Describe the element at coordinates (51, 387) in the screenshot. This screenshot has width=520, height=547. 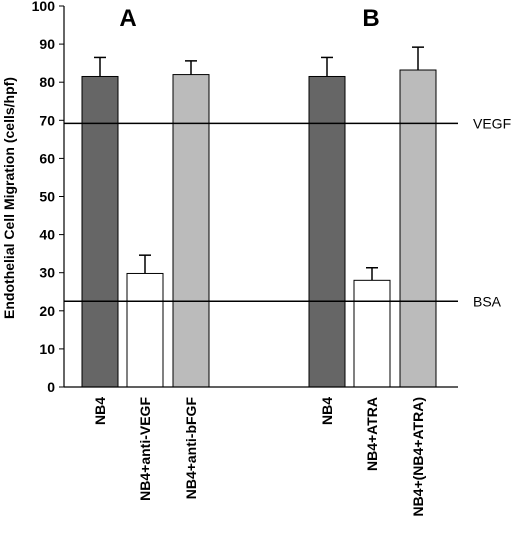
I see `y-tick-label: 0` at that location.